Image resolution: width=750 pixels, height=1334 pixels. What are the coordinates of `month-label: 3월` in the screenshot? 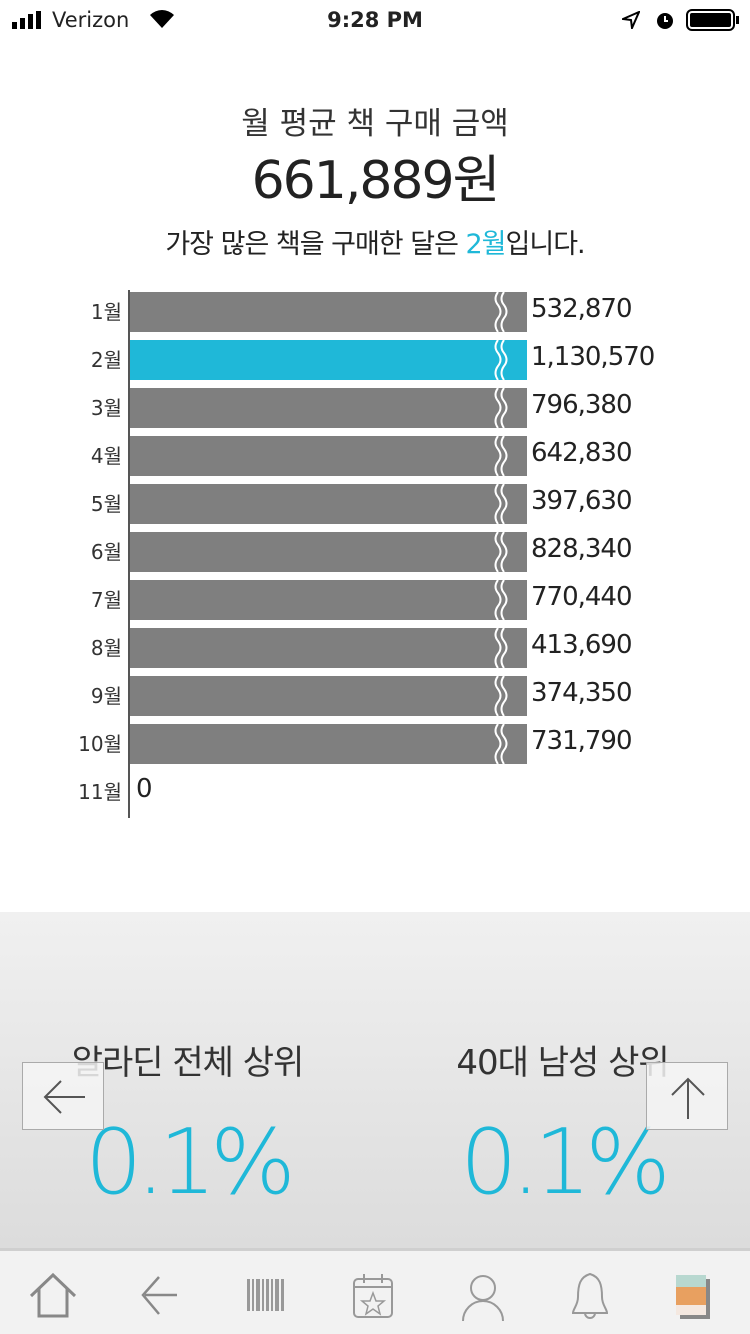 It's located at (106, 408).